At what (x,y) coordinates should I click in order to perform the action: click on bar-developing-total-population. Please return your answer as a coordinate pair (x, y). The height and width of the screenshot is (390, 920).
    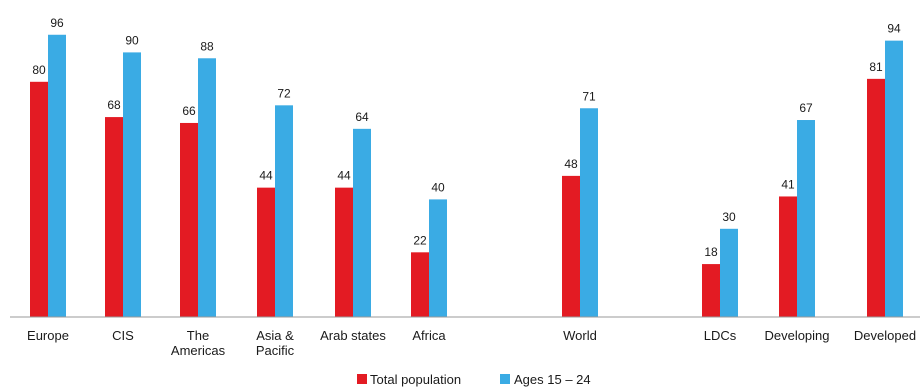
    Looking at the image, I should click on (788, 256).